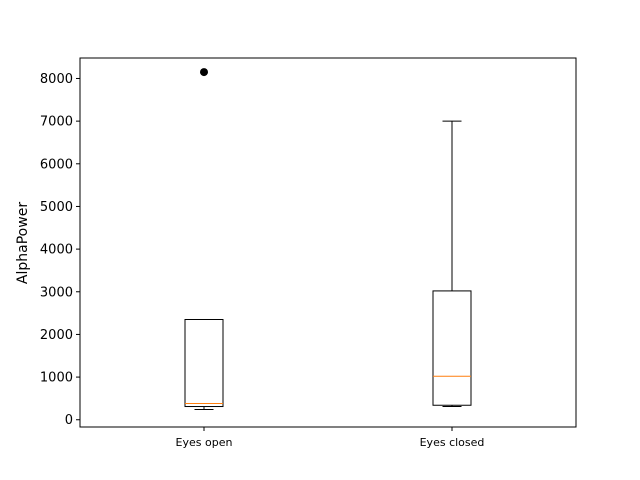  I want to click on y-axis: 0 1000 2000 3000 4000 5000 6000 7000 8000, so click(60, 250).